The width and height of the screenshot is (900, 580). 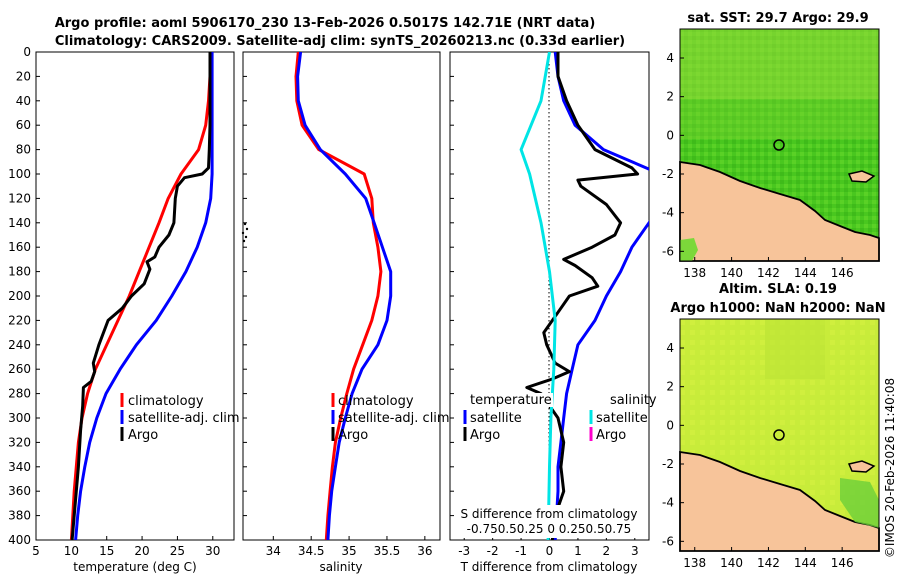 What do you see at coordinates (126, 547) in the screenshot?
I see `temperature-x-ticks: 5 10 15 20 25 30` at bounding box center [126, 547].